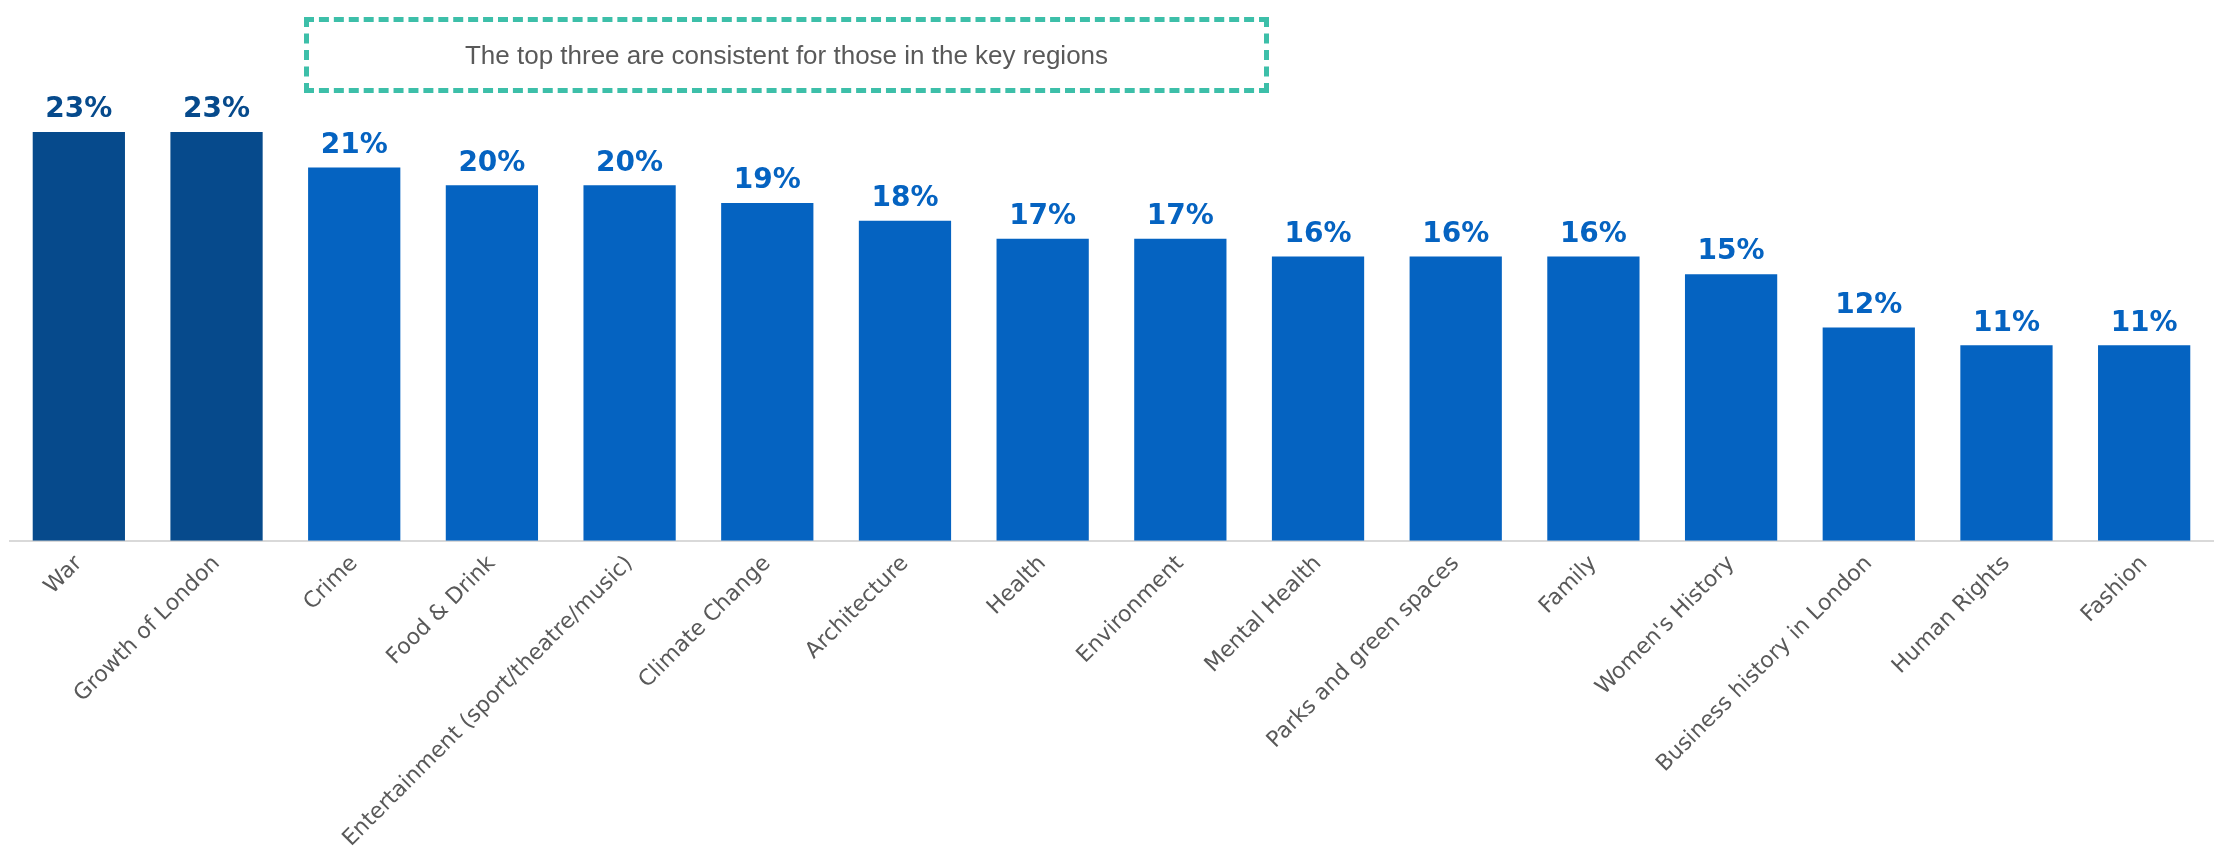  Describe the element at coordinates (786, 55) in the screenshot. I see `dashed-outline-box: The top three are consistent for those in the key regions` at that location.